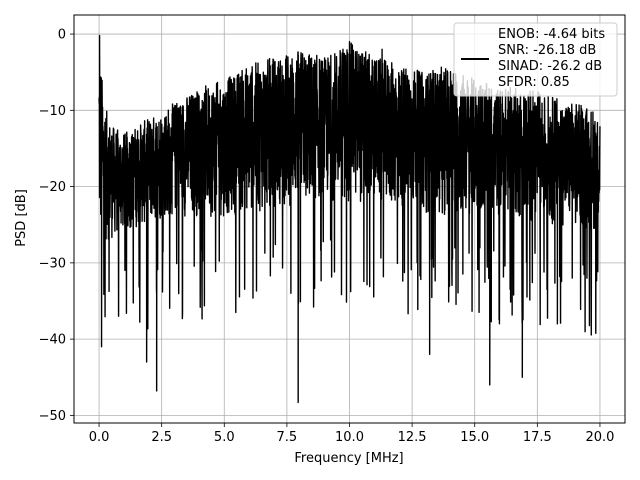 The height and width of the screenshot is (480, 640). I want to click on x-axis-label: Frequency [MHz], so click(348, 458).